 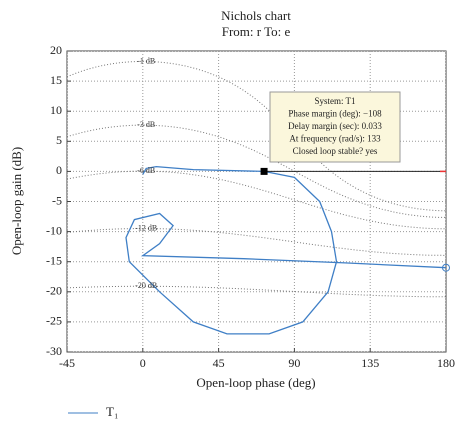 What do you see at coordinates (334, 101) in the screenshot?
I see `datatip-text: System: T1` at bounding box center [334, 101].